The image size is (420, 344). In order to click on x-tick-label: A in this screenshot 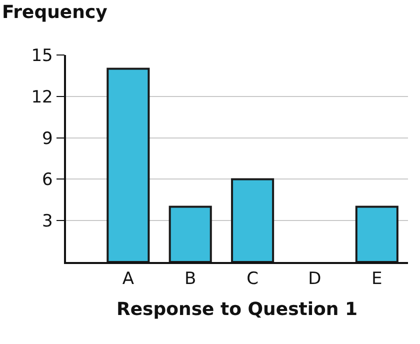, I will do `click(128, 279)`.